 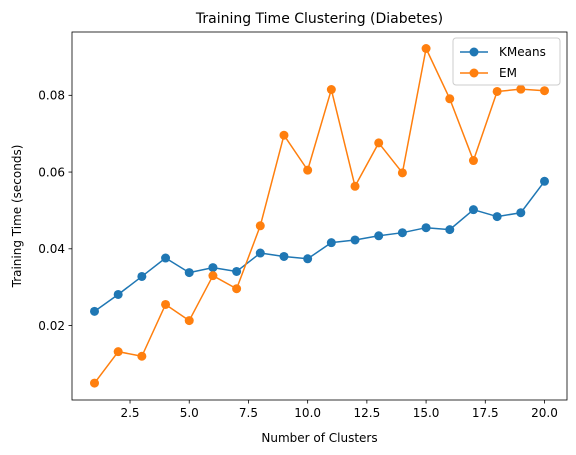 I want to click on legend-marker-em, so click(x=474, y=73).